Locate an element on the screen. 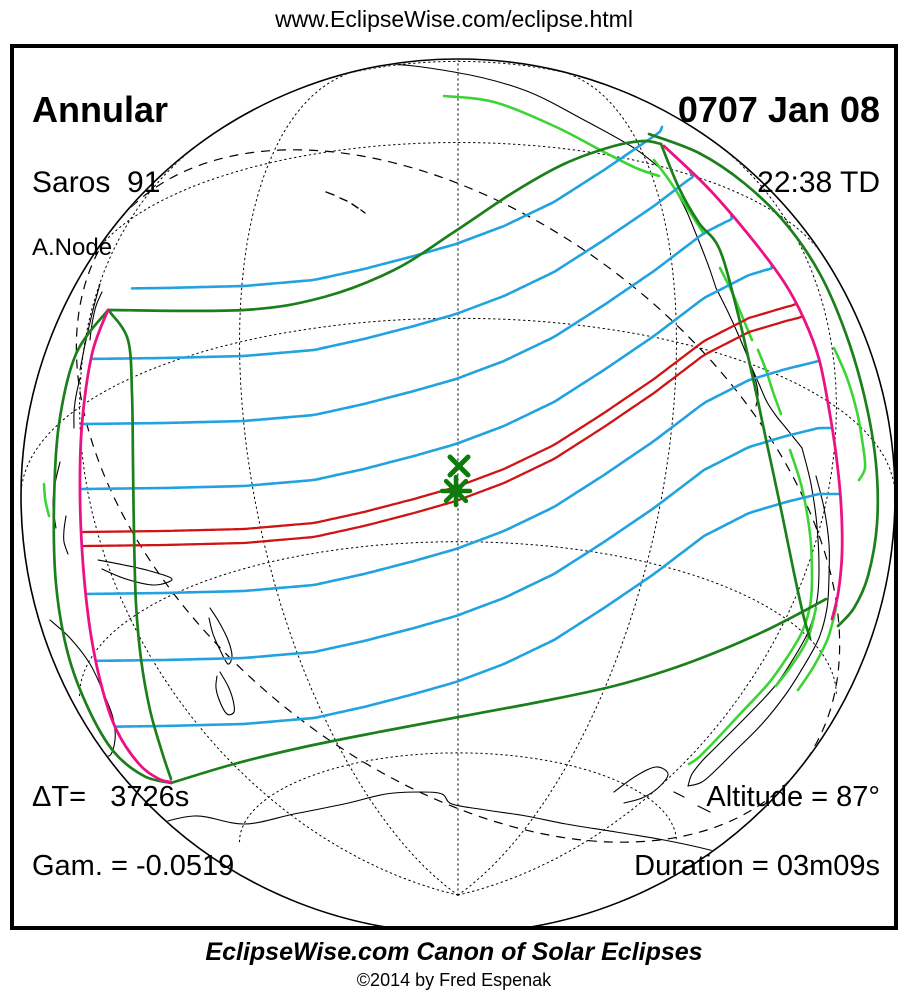 The height and width of the screenshot is (1004, 908). western-outer-limit is located at coordinates (112, 546).